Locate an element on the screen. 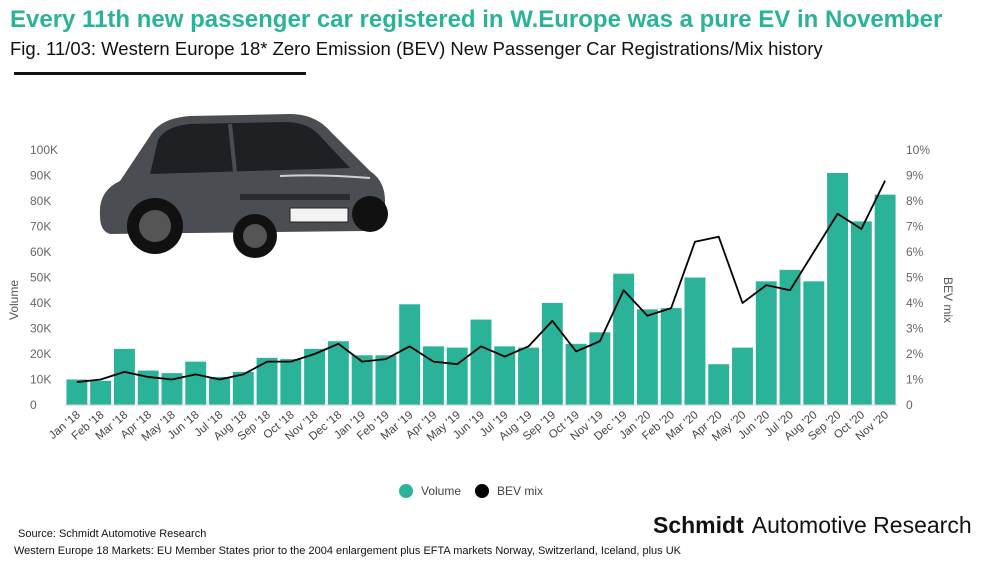 Image resolution: width=1000 pixels, height=563 pixels. source-note: Source: Schmidt Automotive Research is located at coordinates (112, 534).